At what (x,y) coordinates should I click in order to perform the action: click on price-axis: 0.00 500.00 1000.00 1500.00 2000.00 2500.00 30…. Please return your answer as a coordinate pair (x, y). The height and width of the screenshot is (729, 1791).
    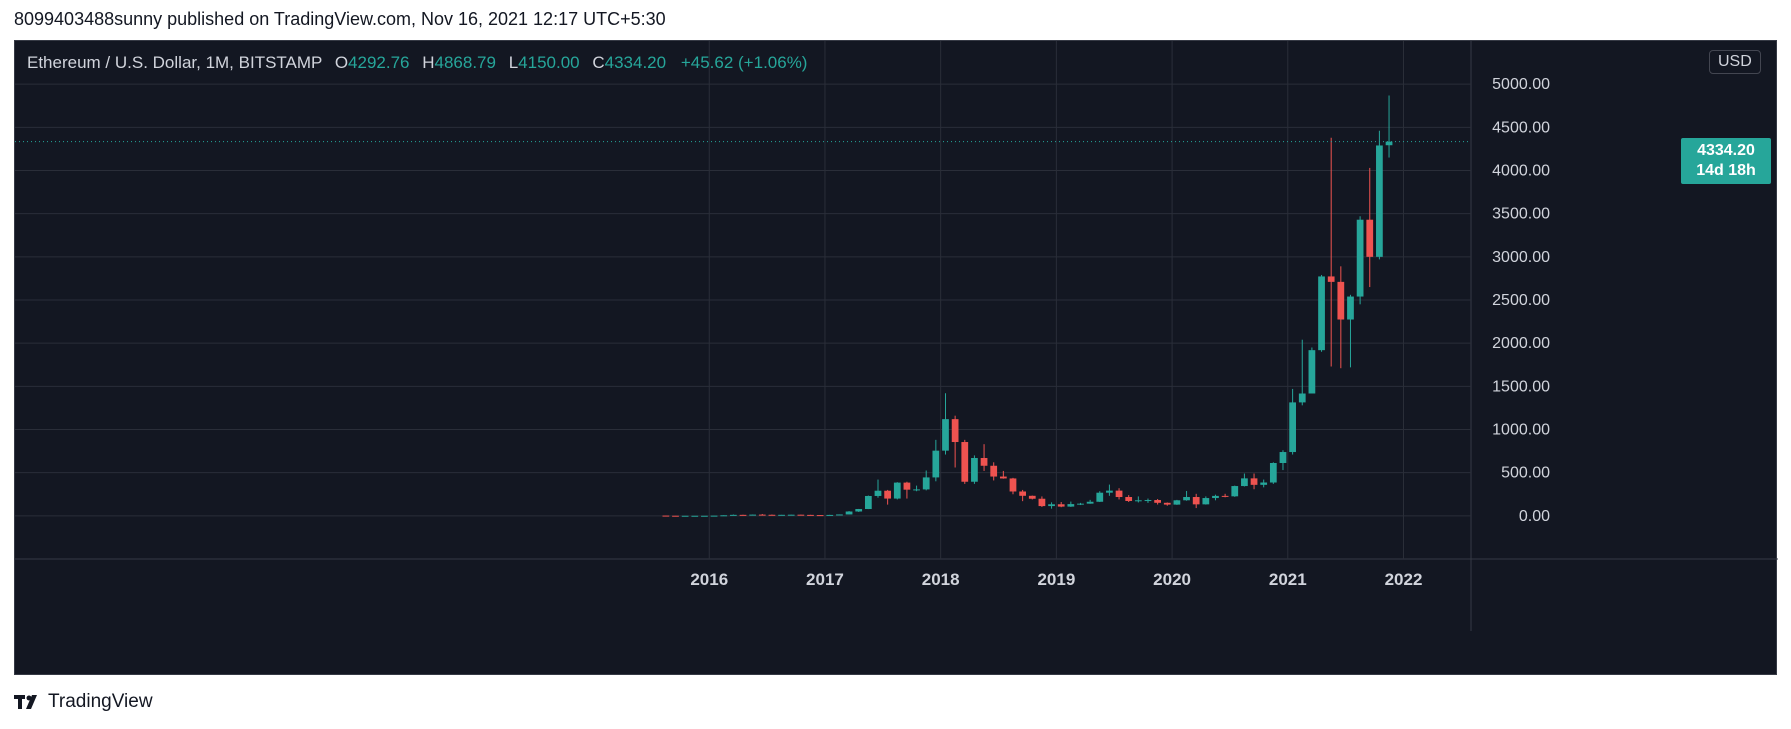
    Looking at the image, I should click on (1521, 300).